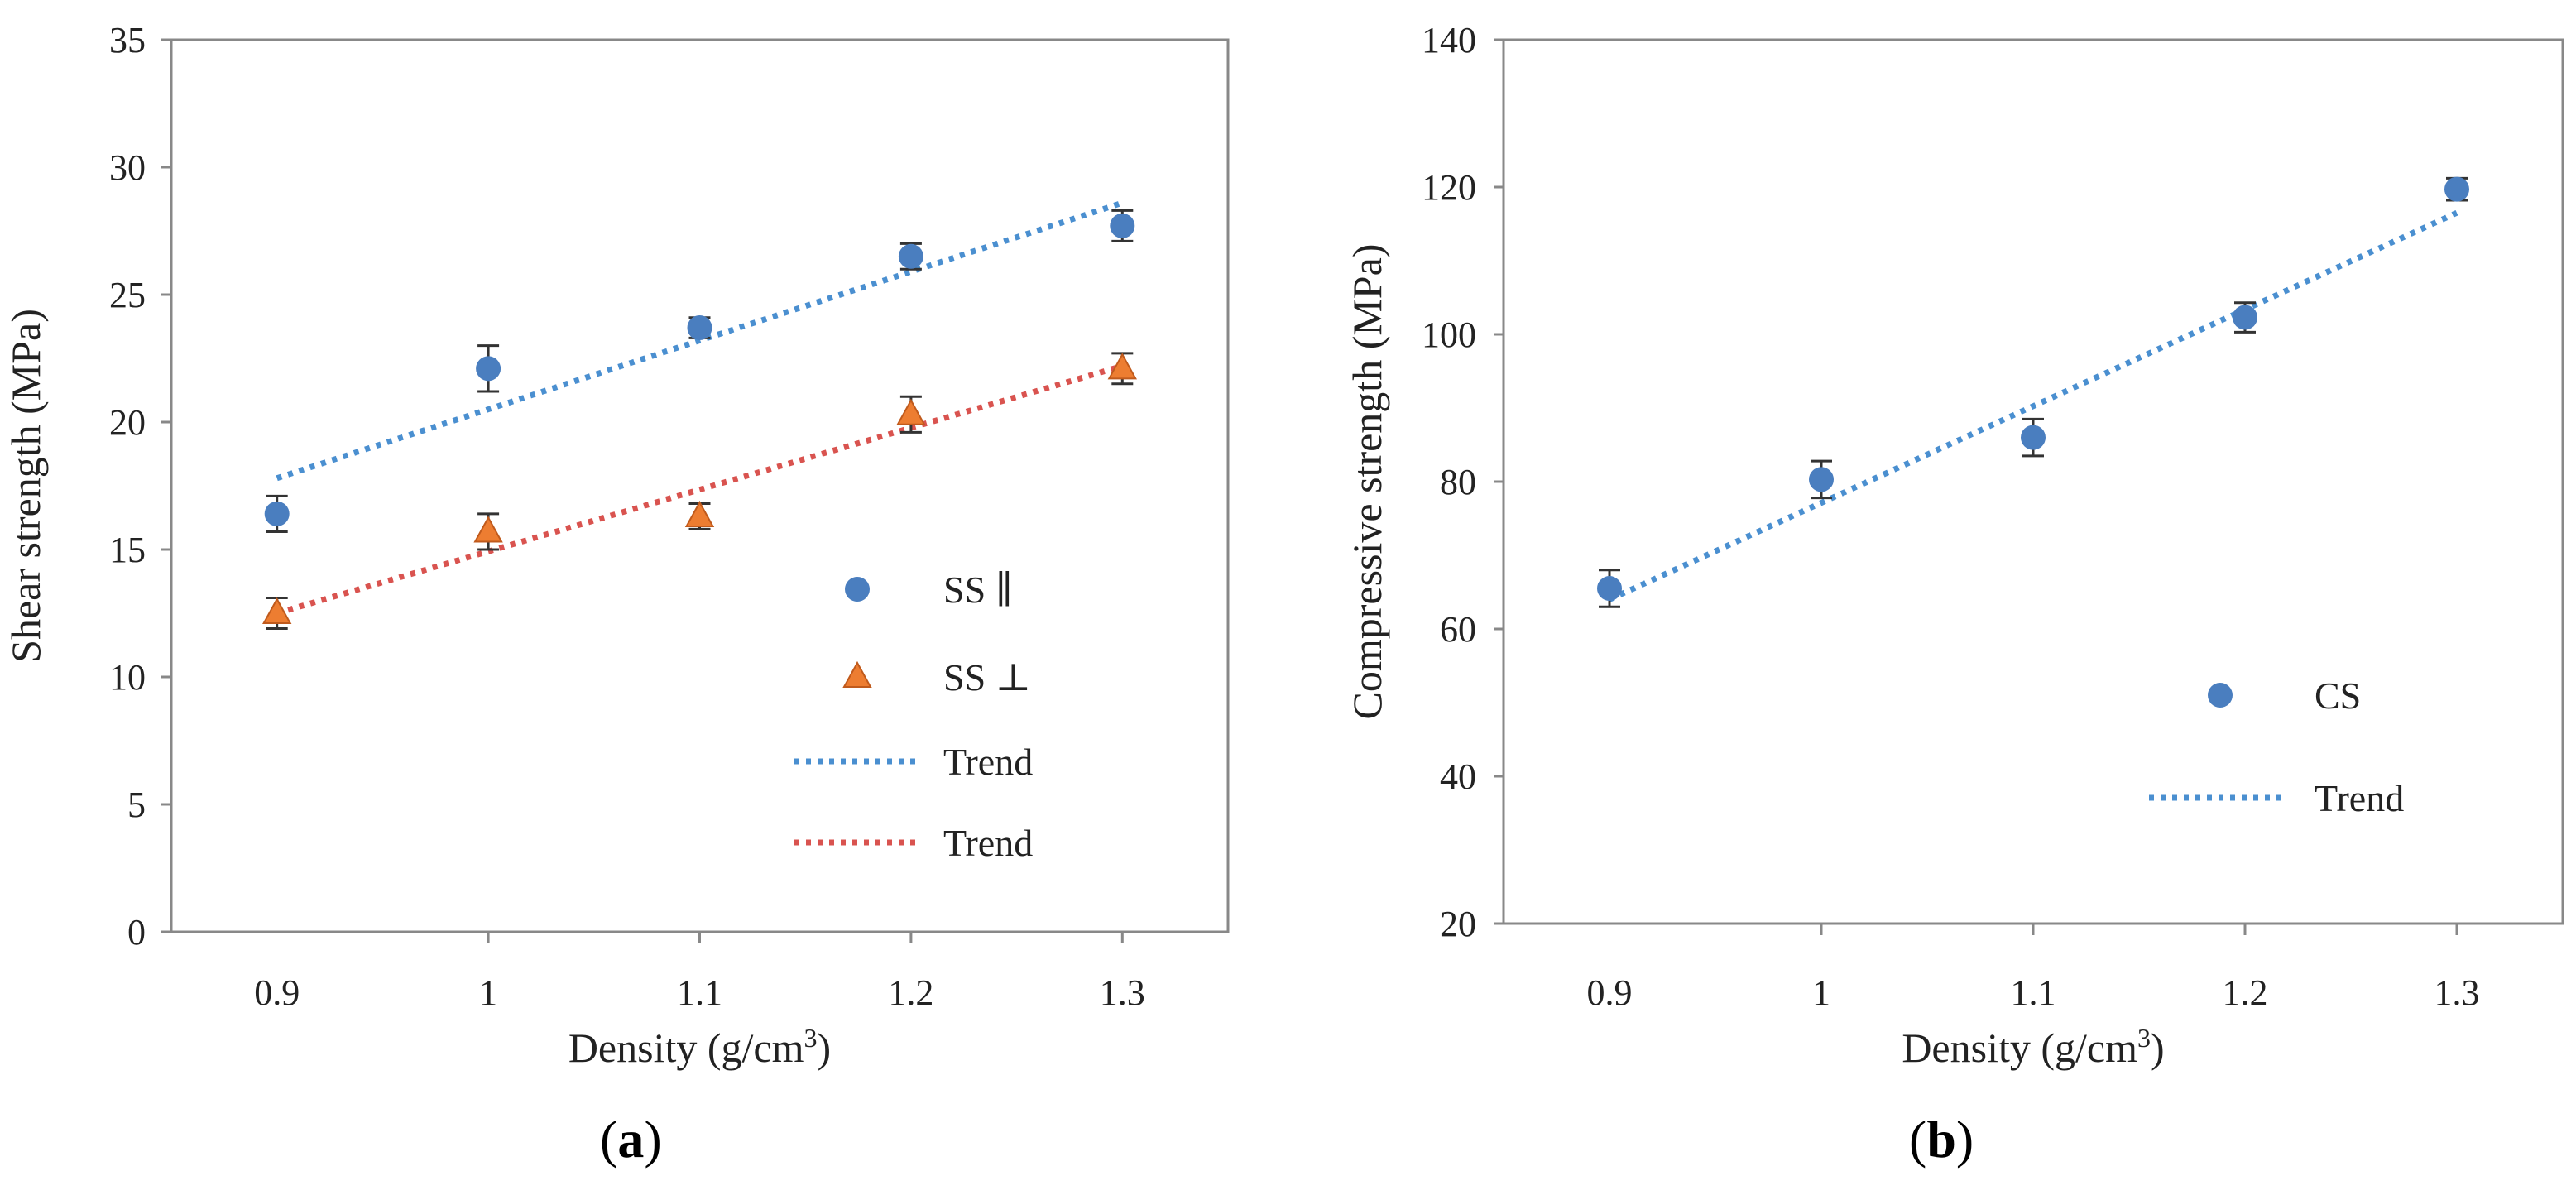  I want to click on y-axis-label: Compressive strength (MPa), so click(1367, 482).